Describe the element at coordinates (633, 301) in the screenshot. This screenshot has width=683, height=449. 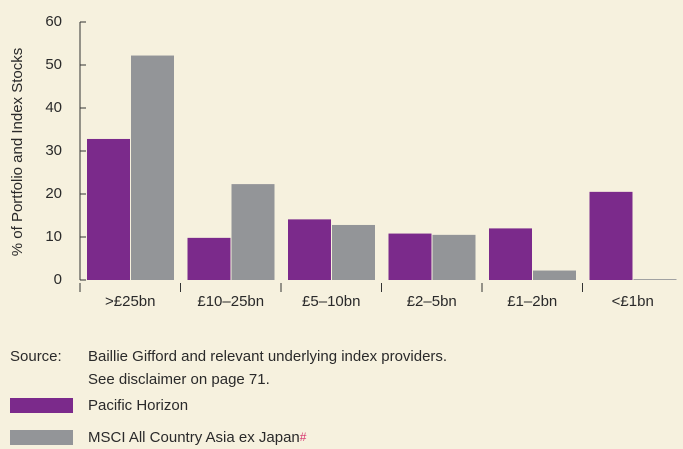
I see `x-tick-label: <£1bn` at that location.